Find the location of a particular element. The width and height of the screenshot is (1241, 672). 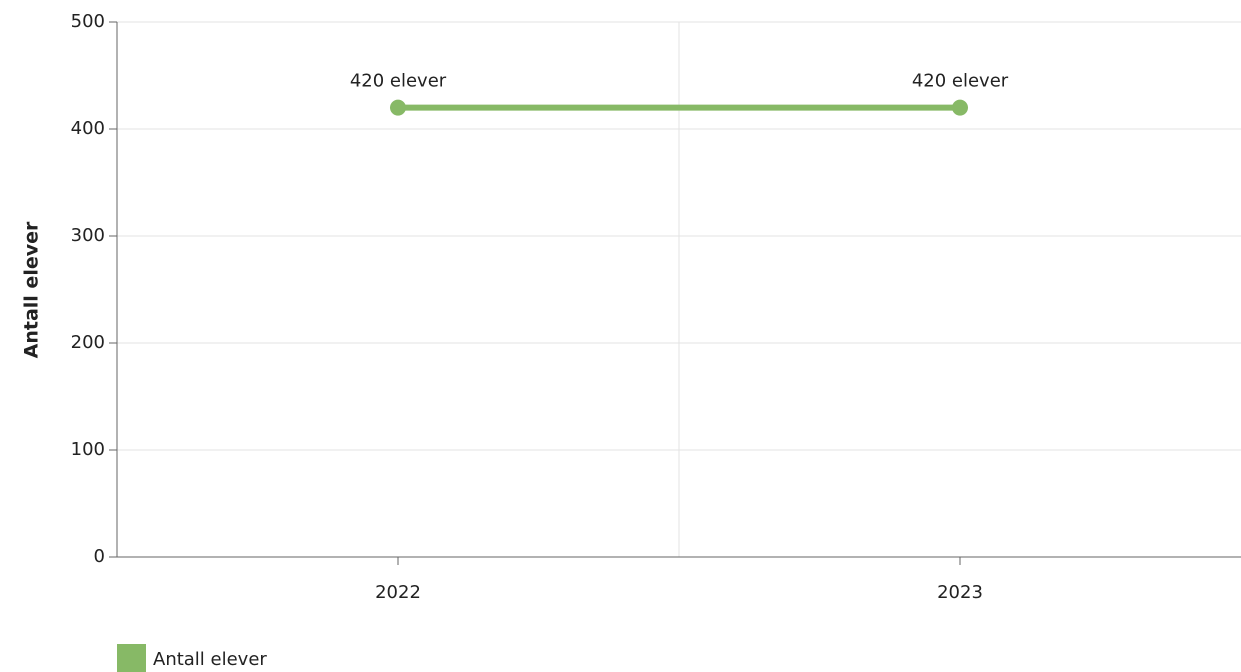

y-tick-label: 400 is located at coordinates (88, 128).